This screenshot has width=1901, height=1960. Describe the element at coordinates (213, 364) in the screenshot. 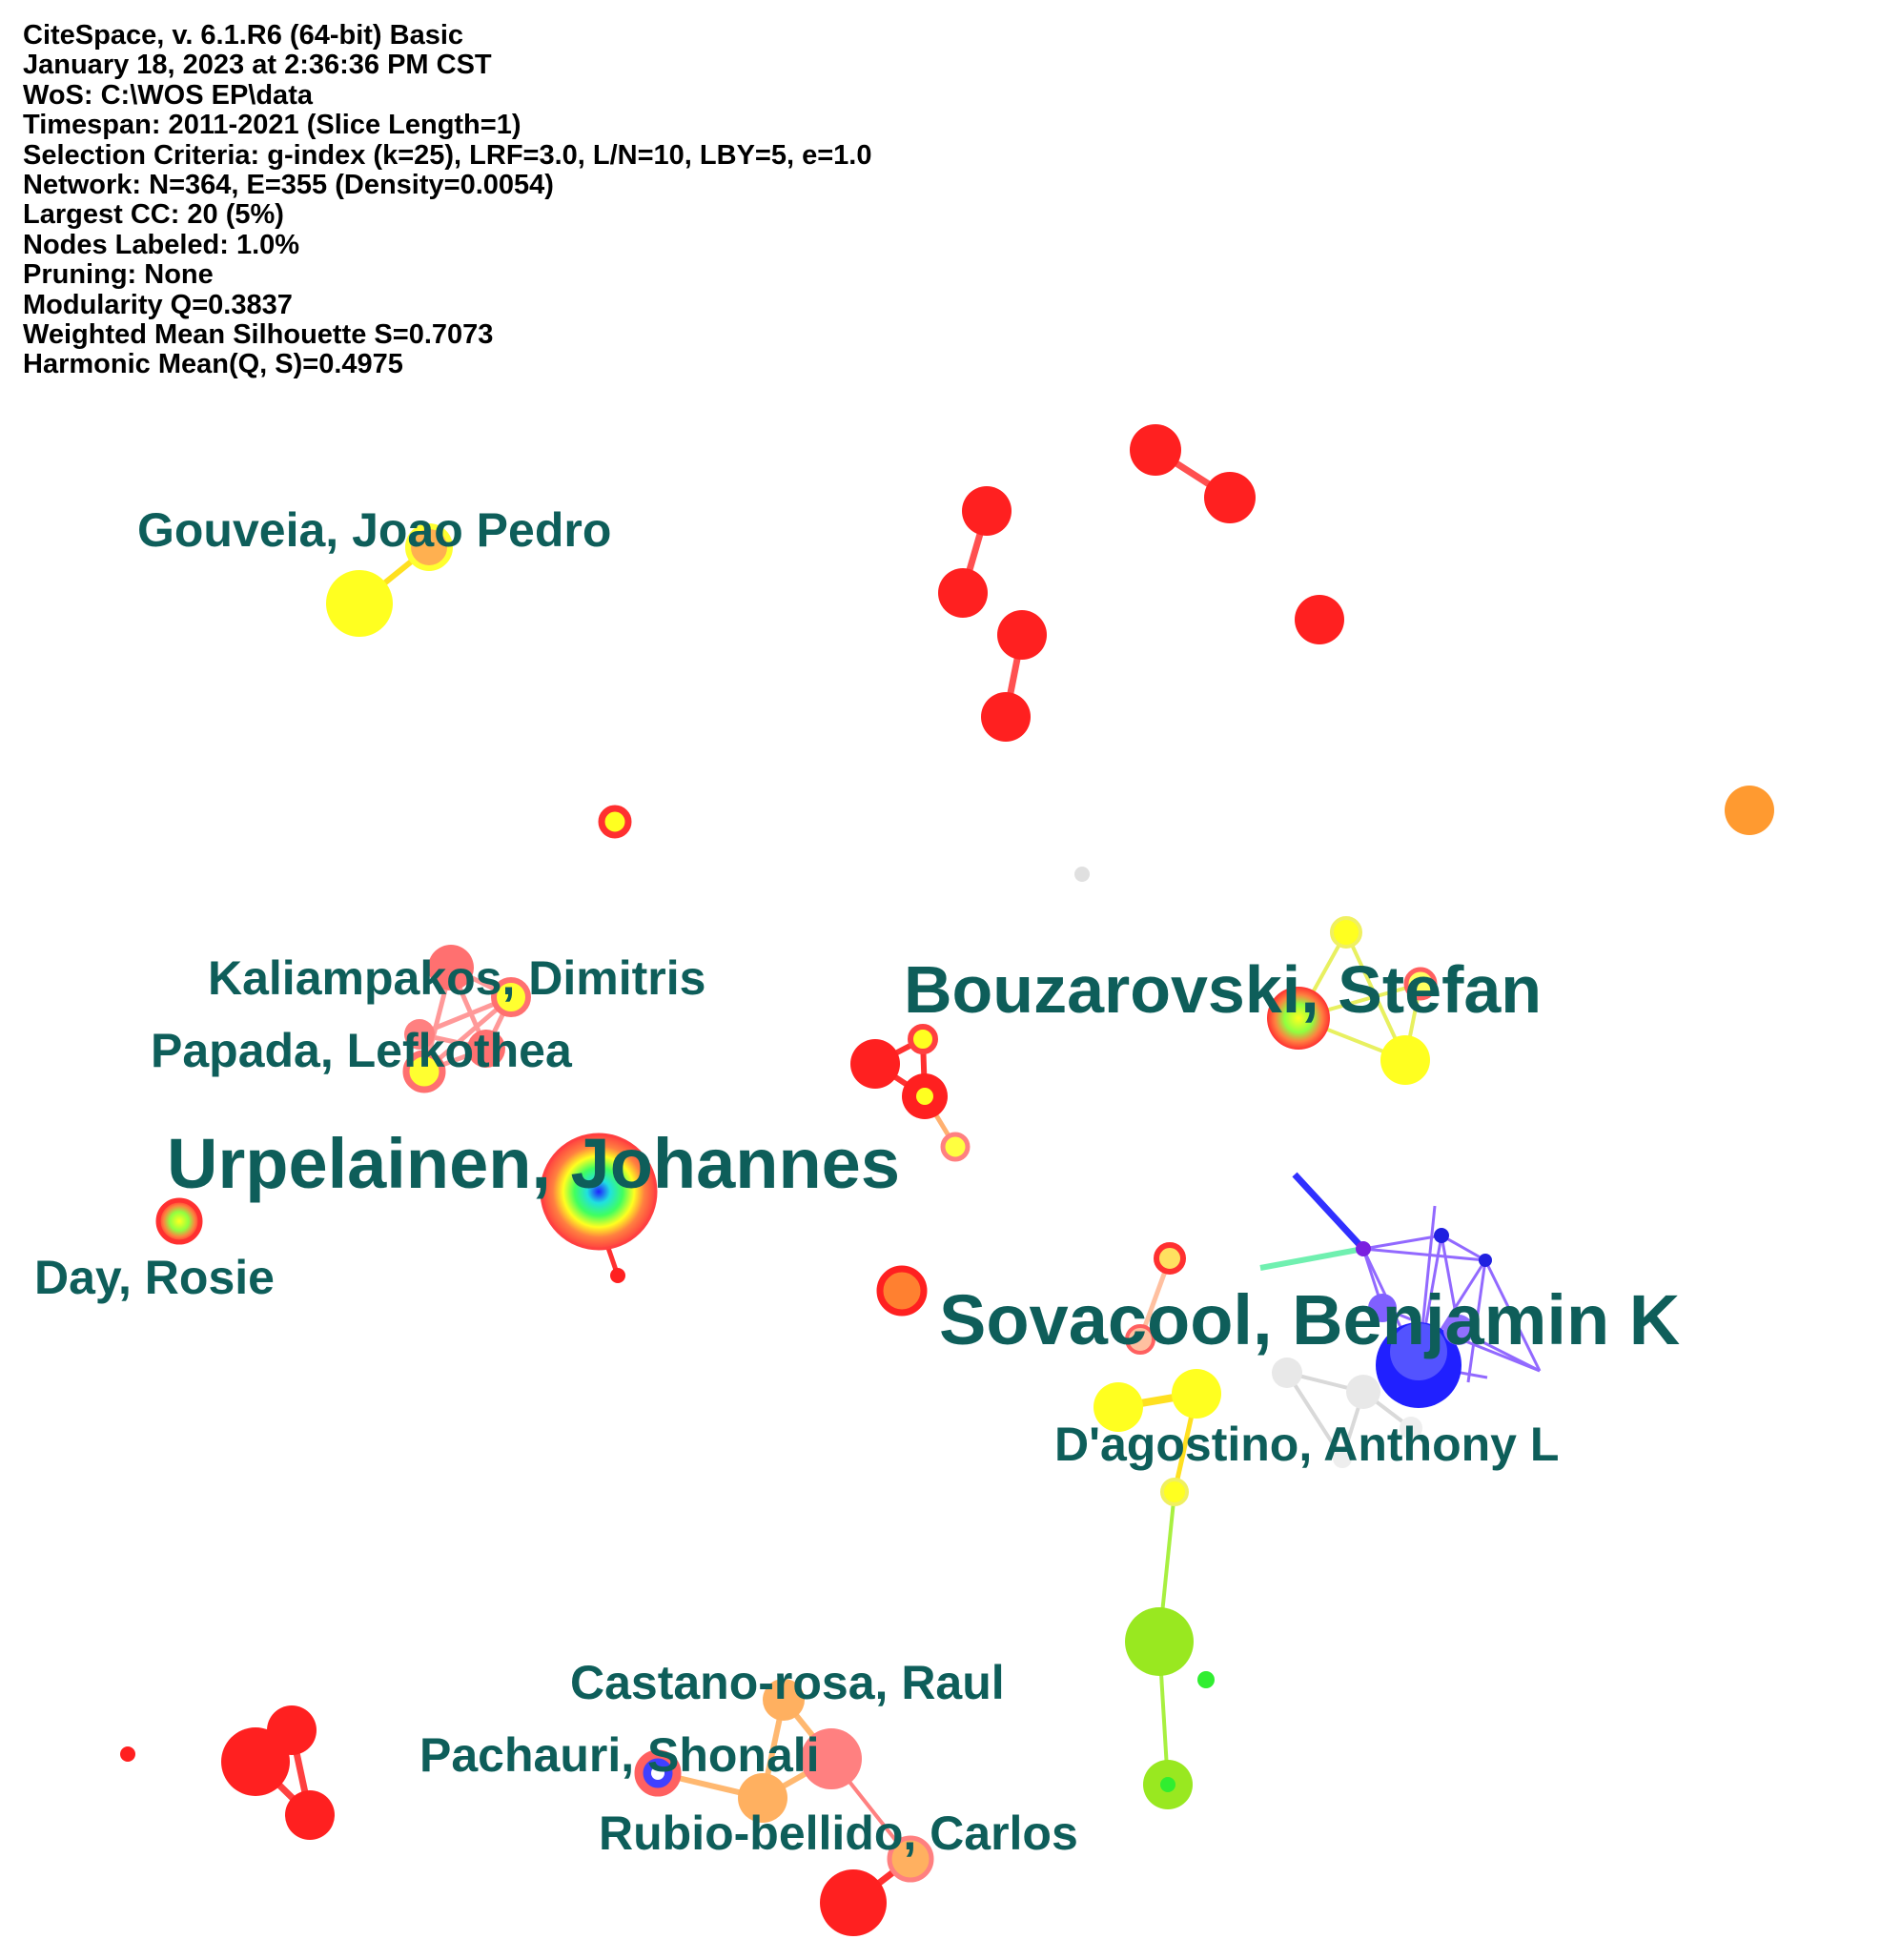

I see `info-line-harmonic: Harmonic Mean(Q, S)=0.4975` at that location.